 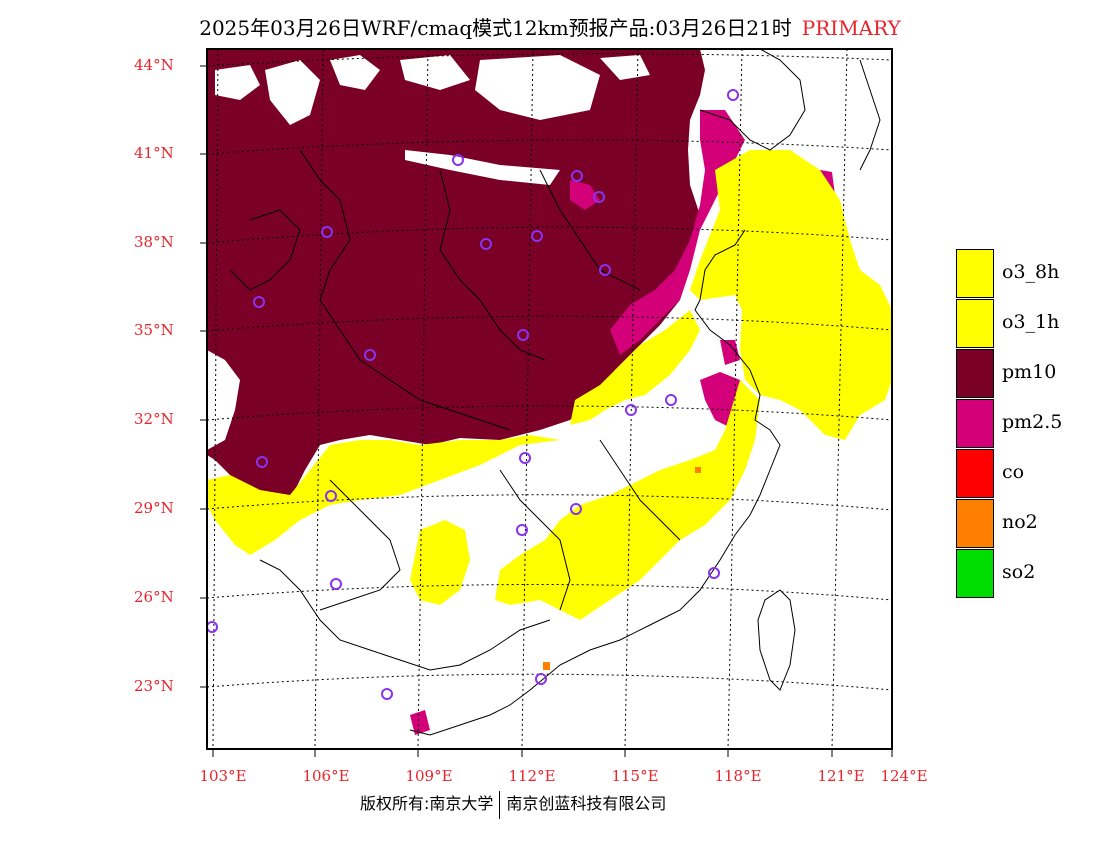 I want to click on legend-item-so2: so2, so click(x=1026, y=574).